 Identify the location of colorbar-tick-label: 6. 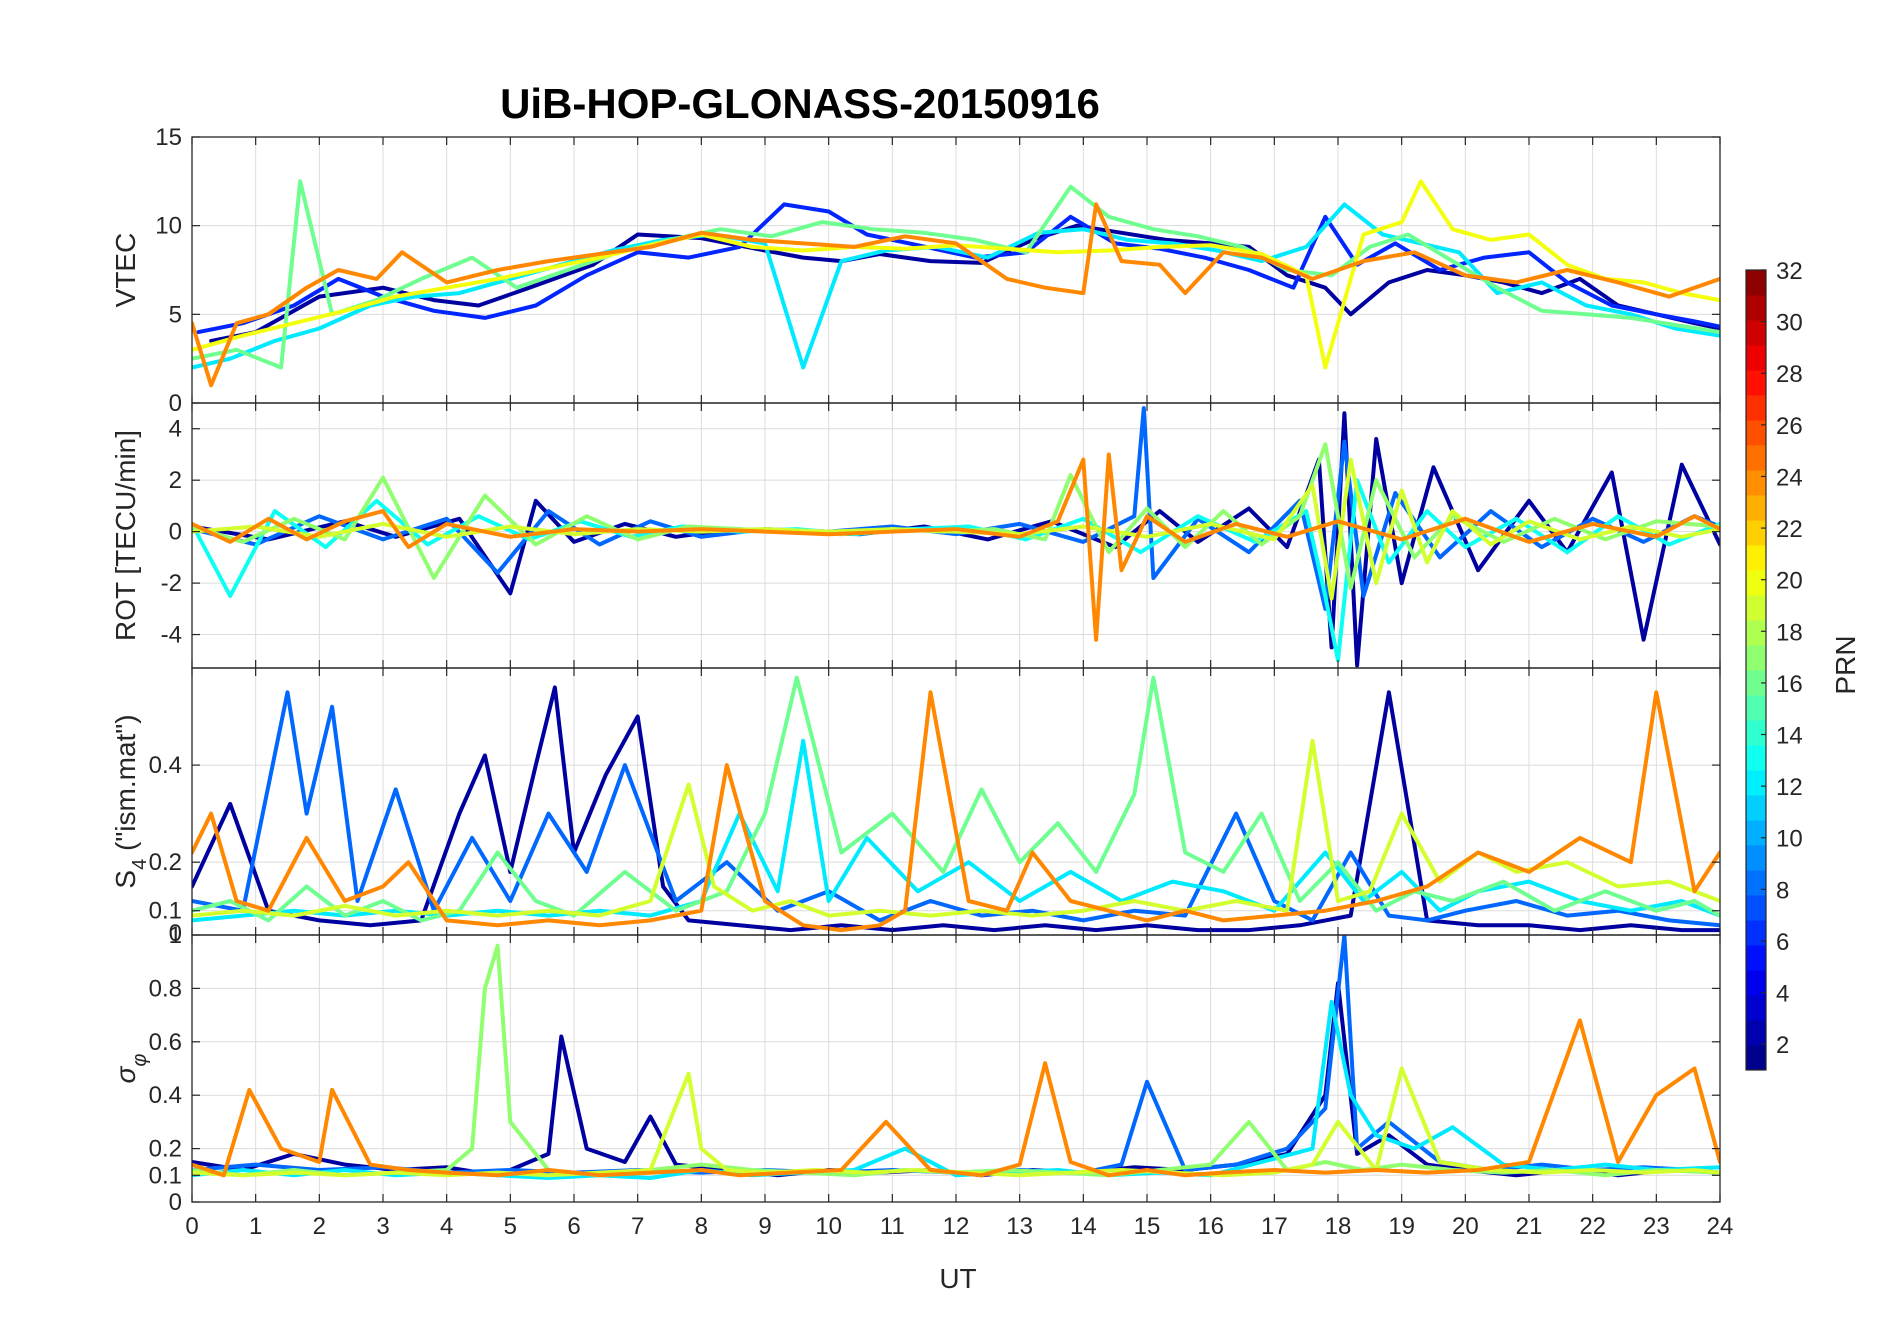
(1782, 942).